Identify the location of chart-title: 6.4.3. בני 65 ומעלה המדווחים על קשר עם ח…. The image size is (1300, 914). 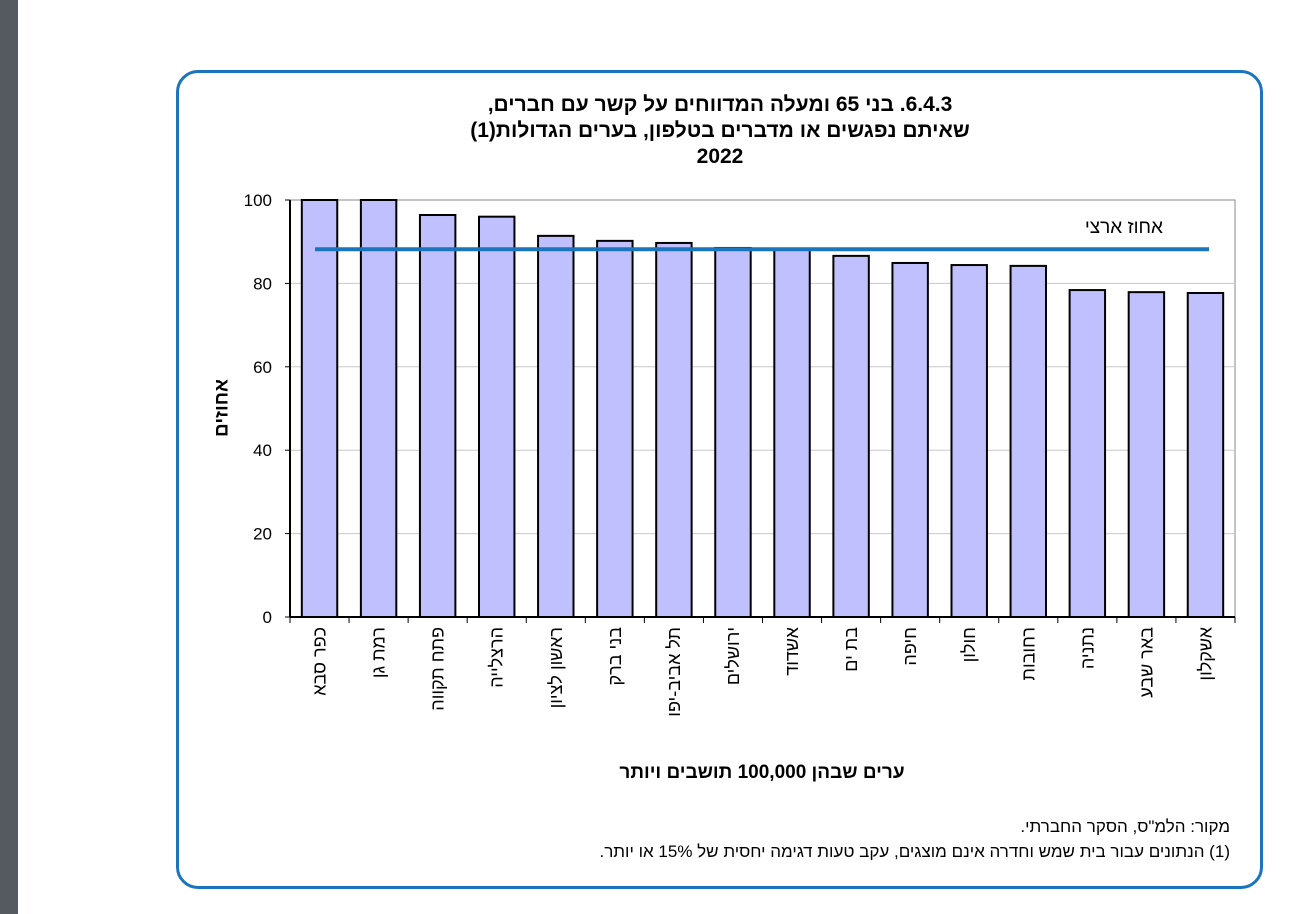
(720, 131).